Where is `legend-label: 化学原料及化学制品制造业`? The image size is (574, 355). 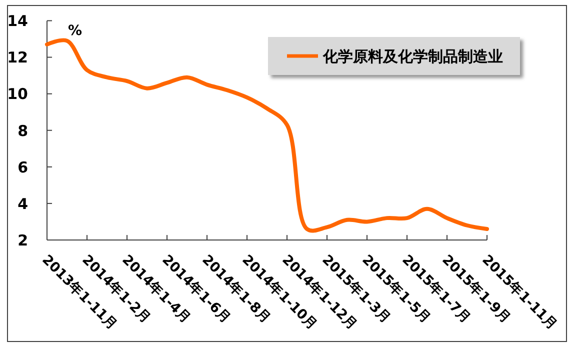
legend-label: 化学原料及化学制品制造业 is located at coordinates (412, 56).